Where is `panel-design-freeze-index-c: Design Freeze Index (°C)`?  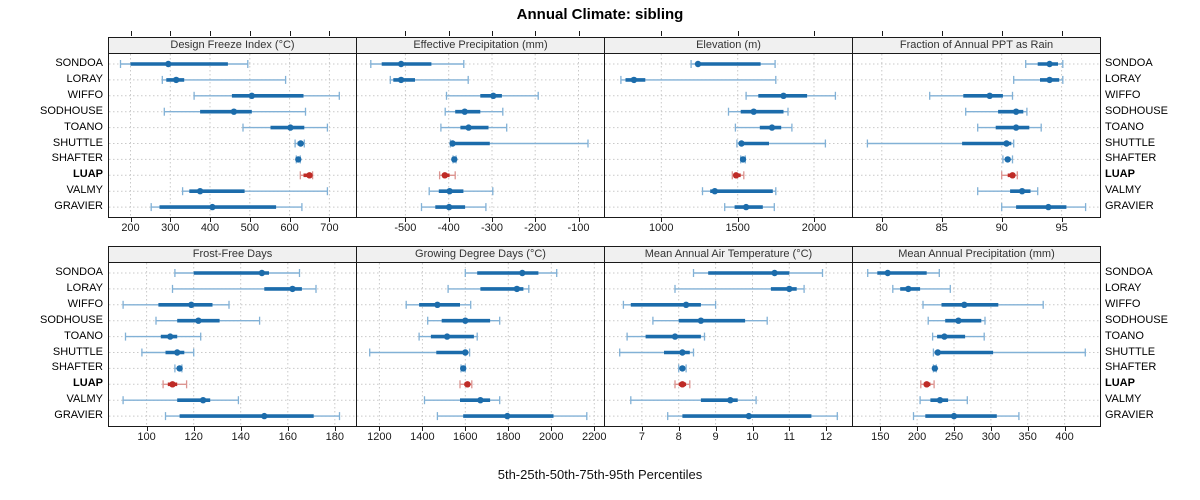
panel-design-freeze-index-c: Design Freeze Index (°C) is located at coordinates (232, 127).